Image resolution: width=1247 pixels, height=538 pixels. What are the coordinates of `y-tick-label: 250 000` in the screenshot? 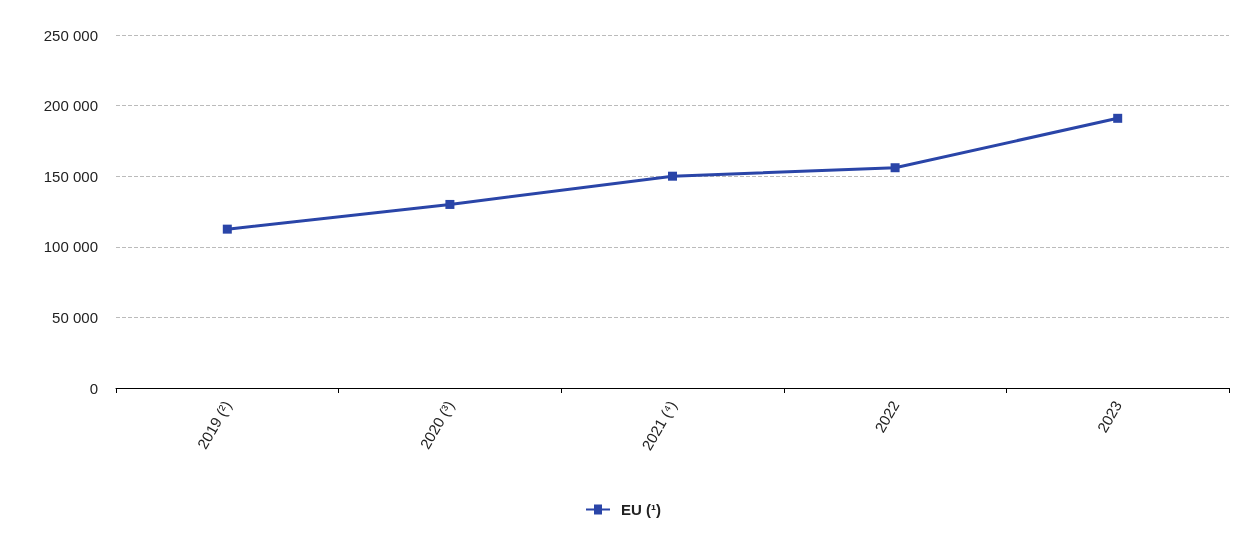 It's located at (70, 35).